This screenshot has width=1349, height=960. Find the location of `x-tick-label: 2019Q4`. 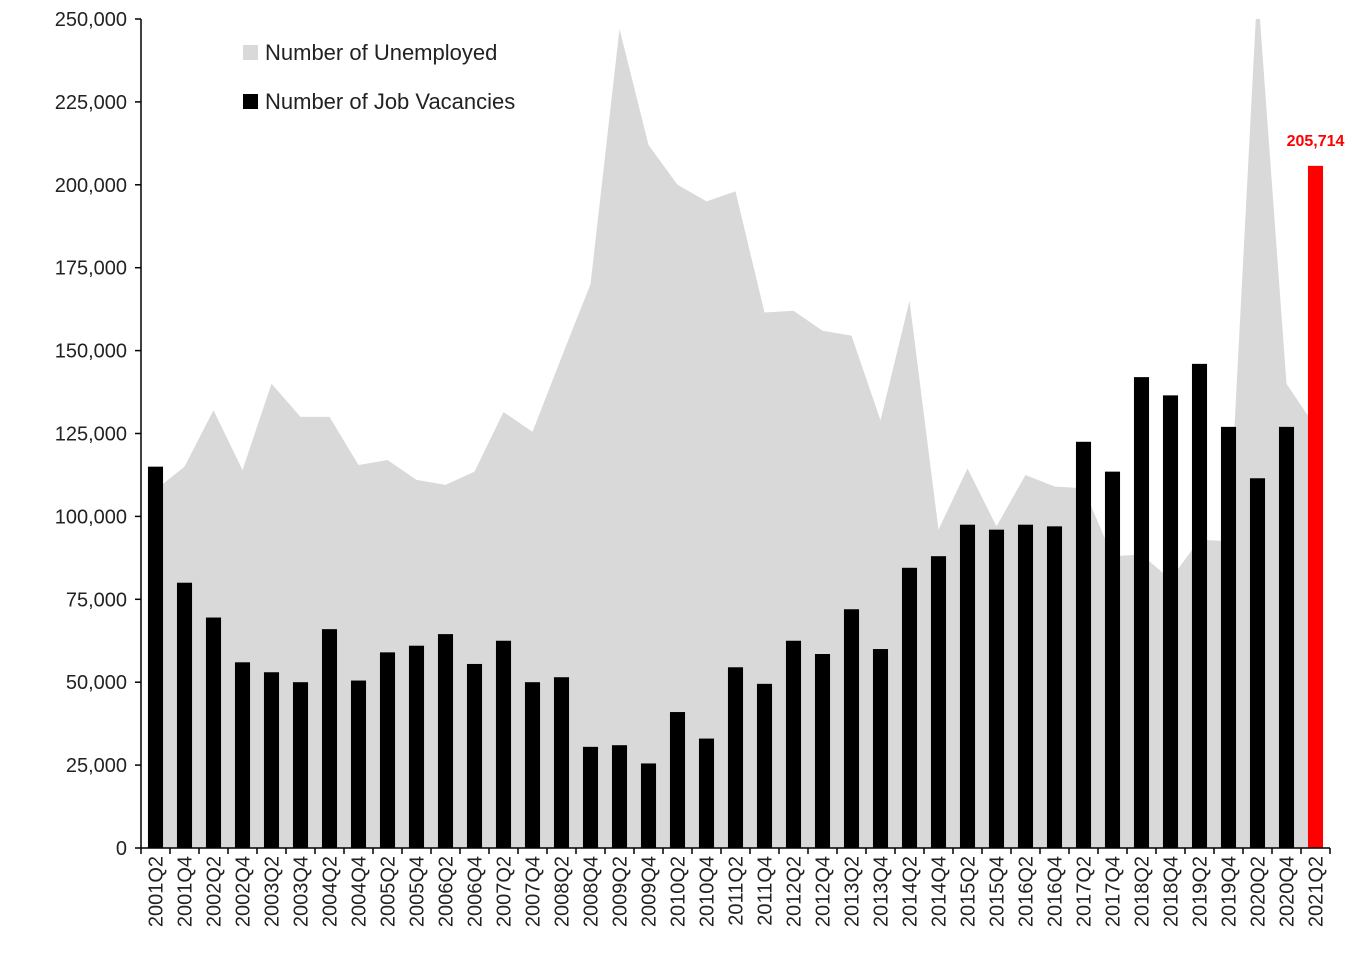

x-tick-label: 2019Q4 is located at coordinates (1230, 891).